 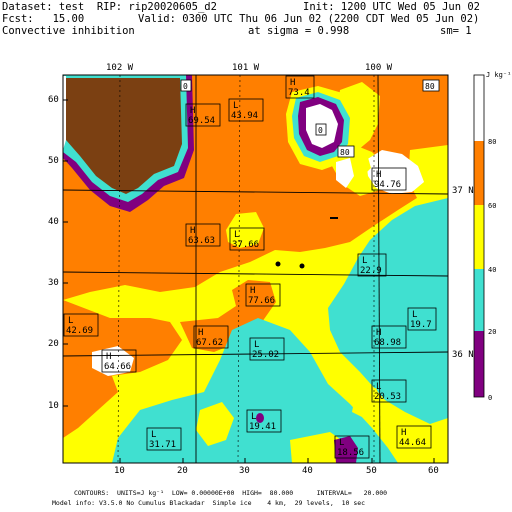 What do you see at coordinates (81, 325) in the screenshot?
I see `extremum-marker-low: L42.69` at bounding box center [81, 325].